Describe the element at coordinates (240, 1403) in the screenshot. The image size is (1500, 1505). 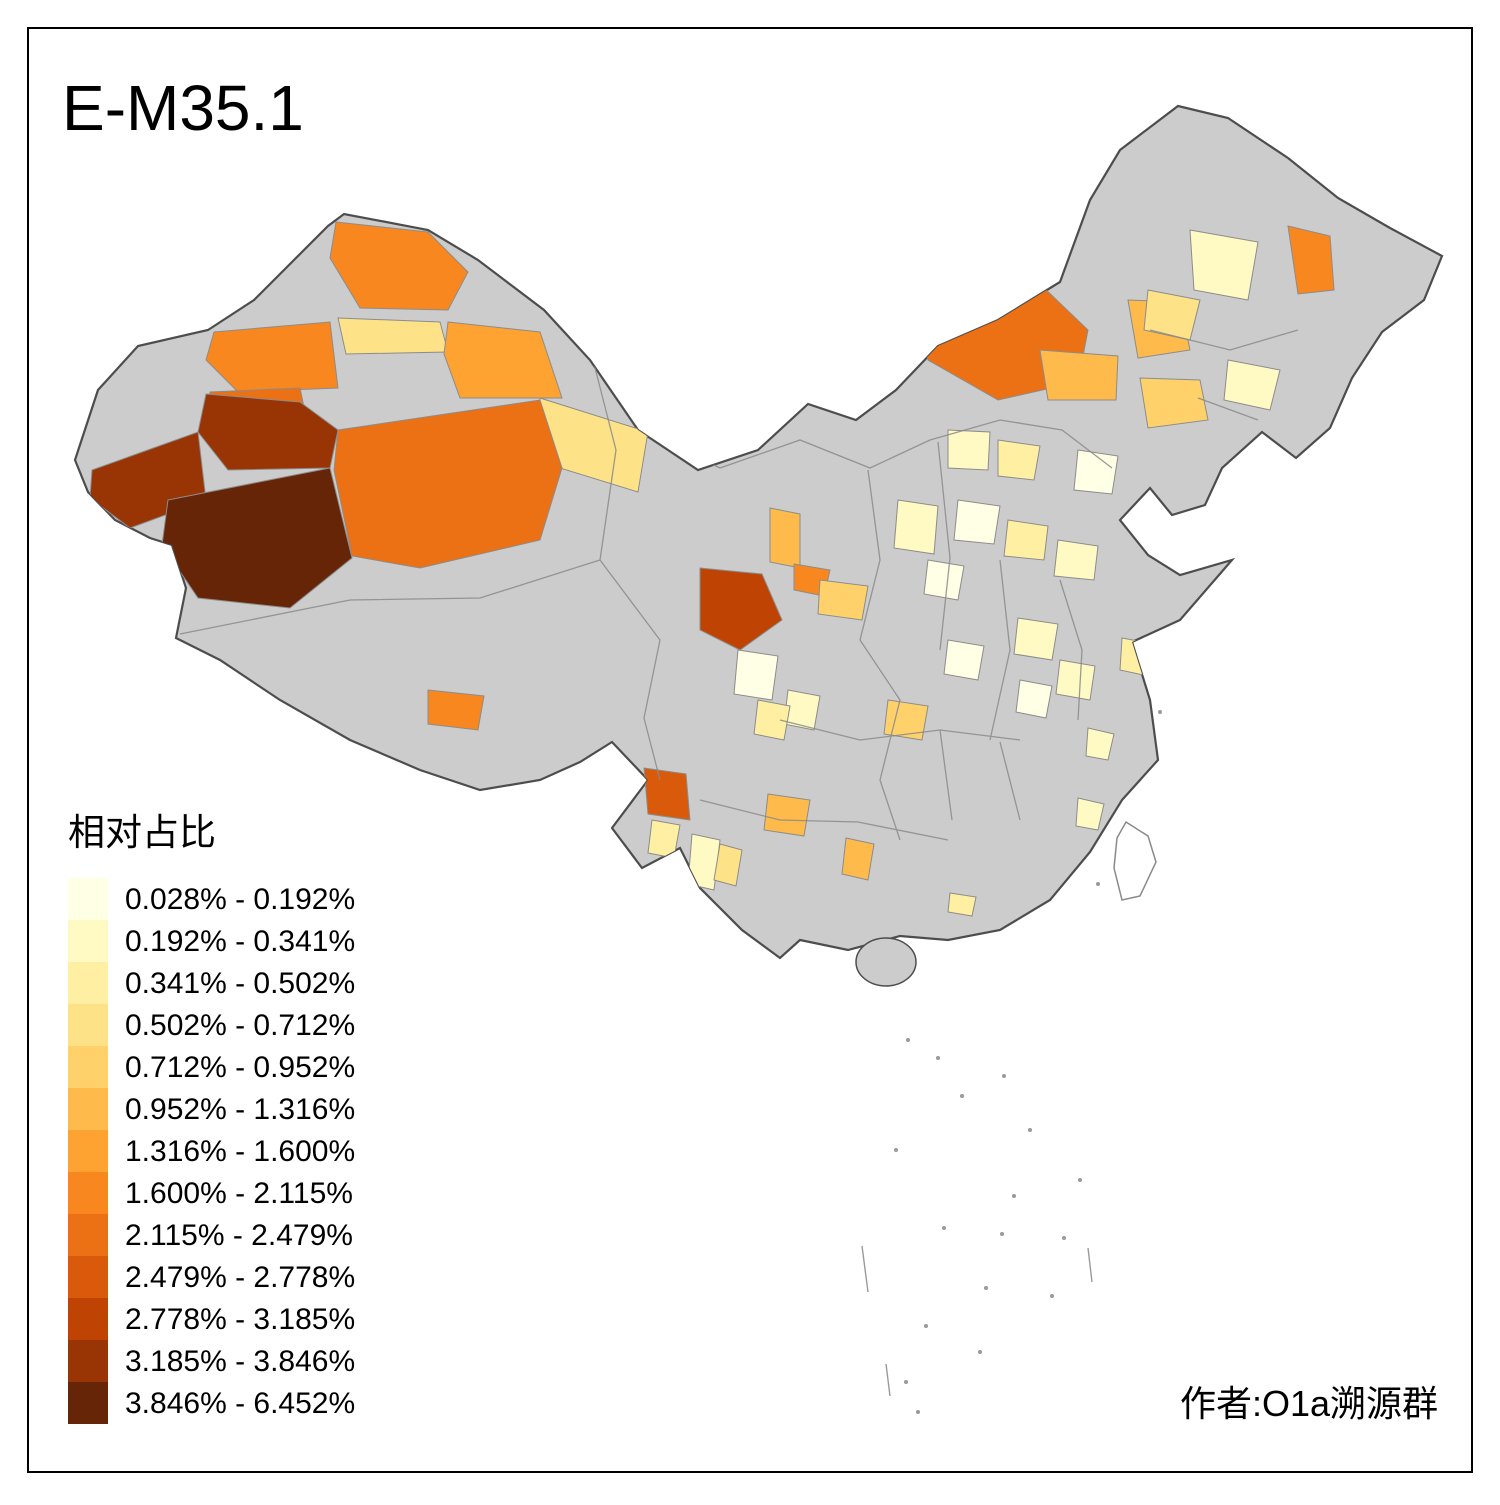
I see `legend-label: 3.846% - 6.452%` at that location.